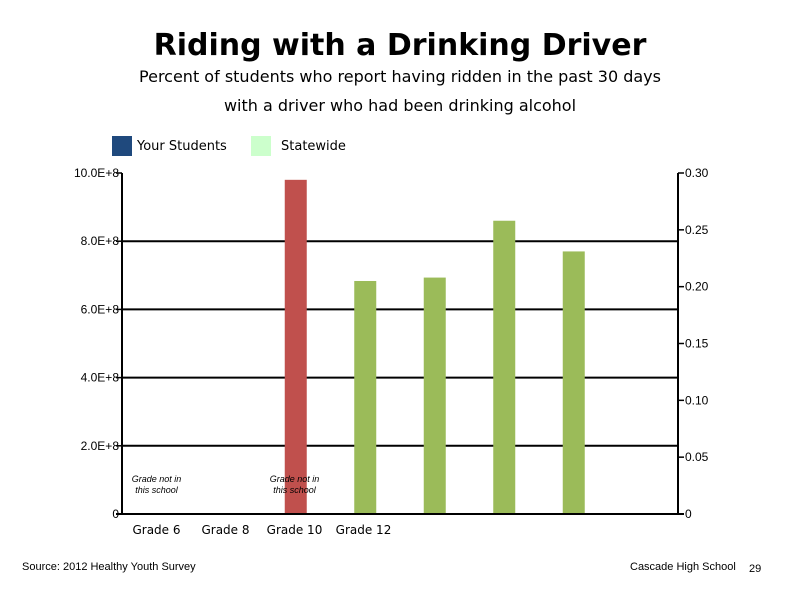 The height and width of the screenshot is (600, 800). What do you see at coordinates (182, 146) in the screenshot?
I see `legend-label-your-students: Your Students` at bounding box center [182, 146].